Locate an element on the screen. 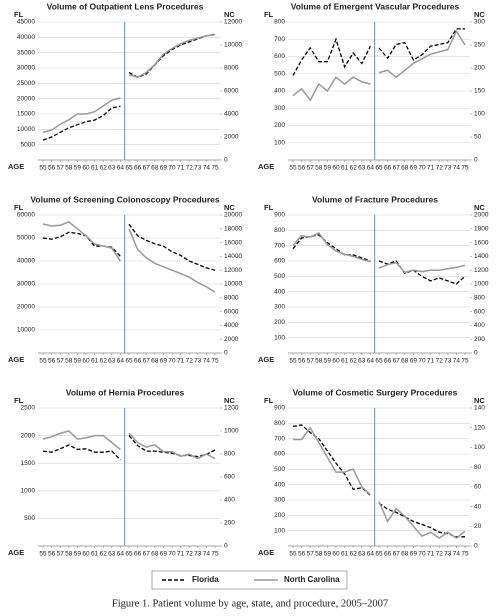  x-tick-label: 67 is located at coordinates (147, 554).